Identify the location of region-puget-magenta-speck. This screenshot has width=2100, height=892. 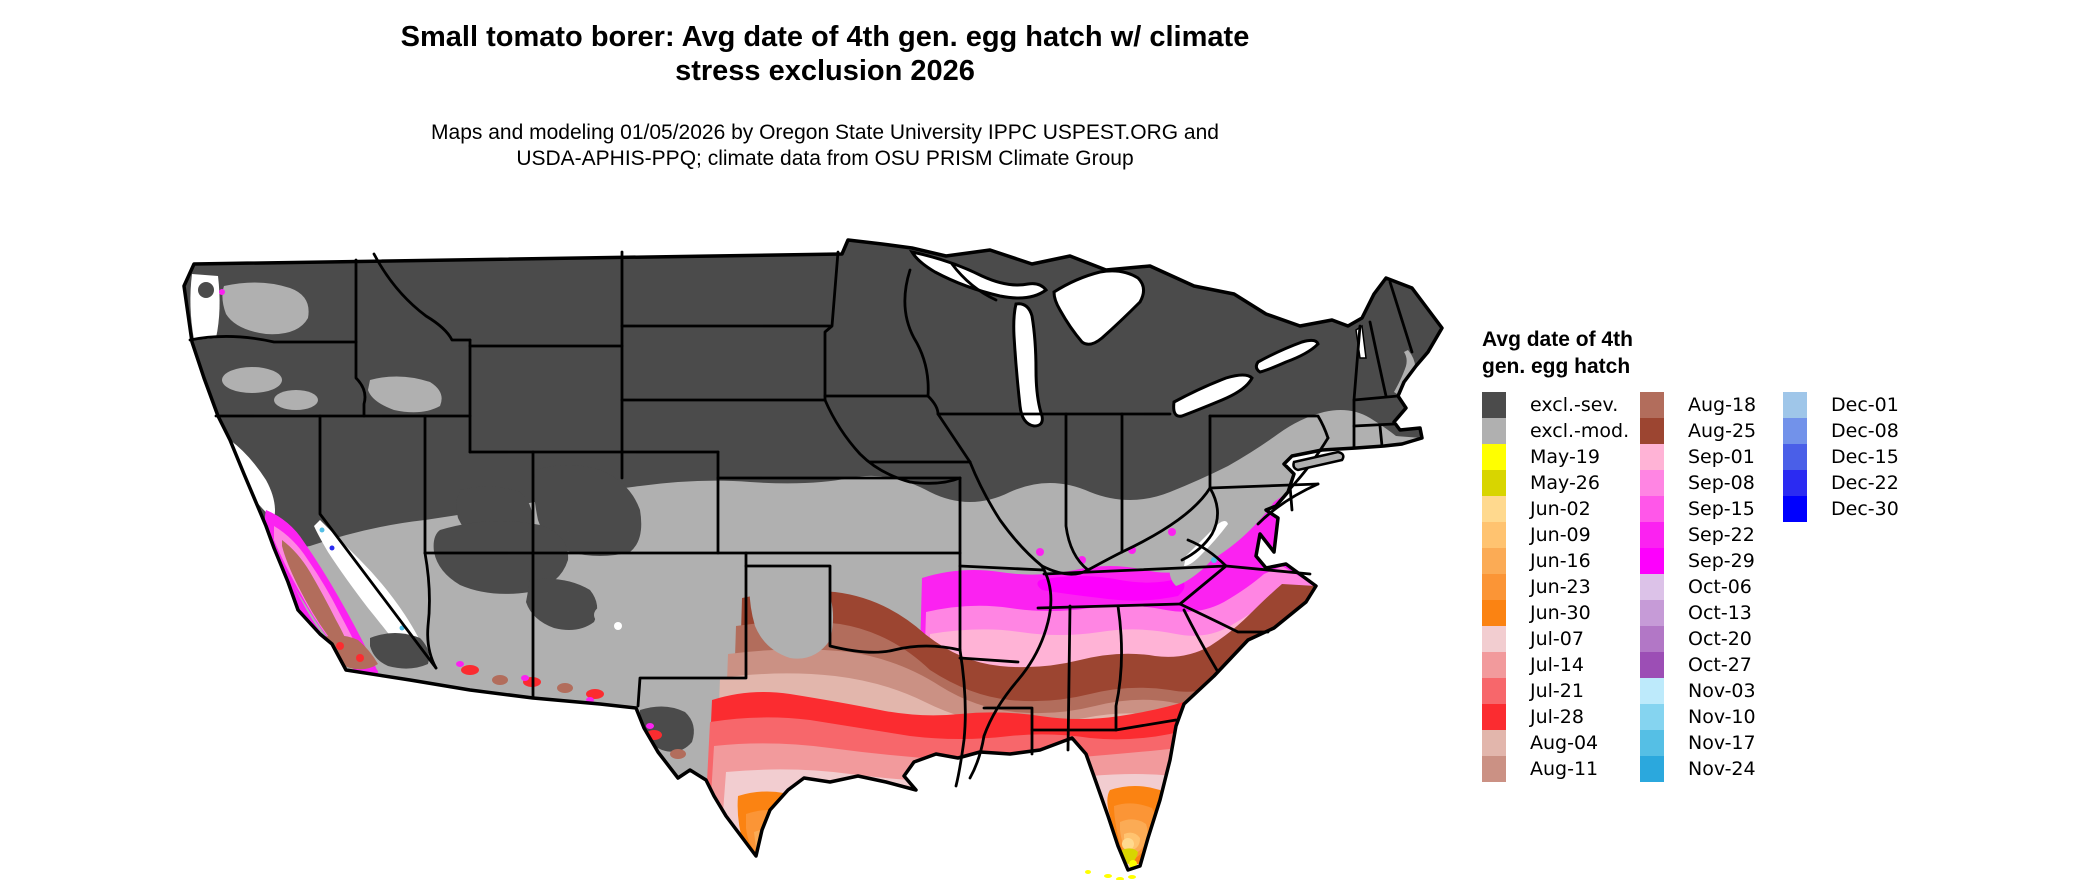
(222, 292).